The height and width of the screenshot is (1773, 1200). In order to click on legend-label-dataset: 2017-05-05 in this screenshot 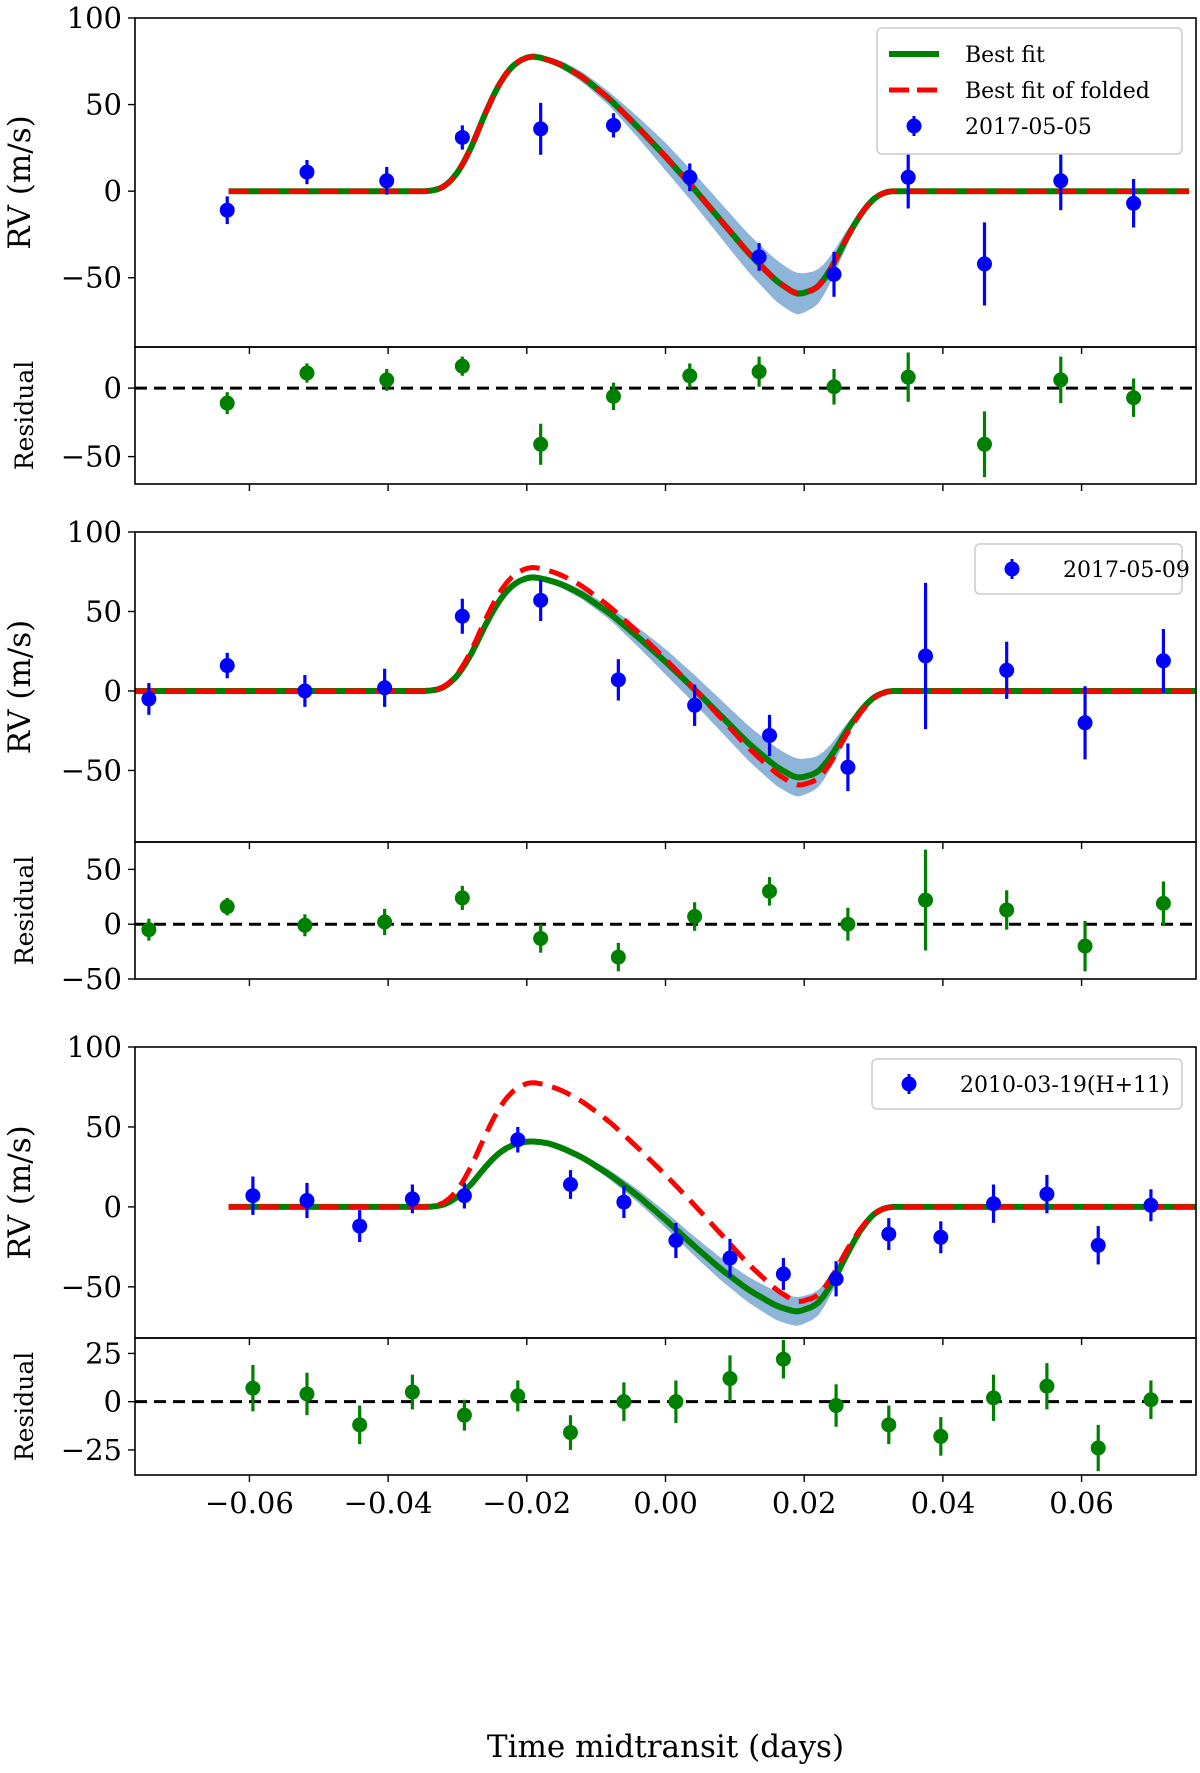, I will do `click(1028, 127)`.